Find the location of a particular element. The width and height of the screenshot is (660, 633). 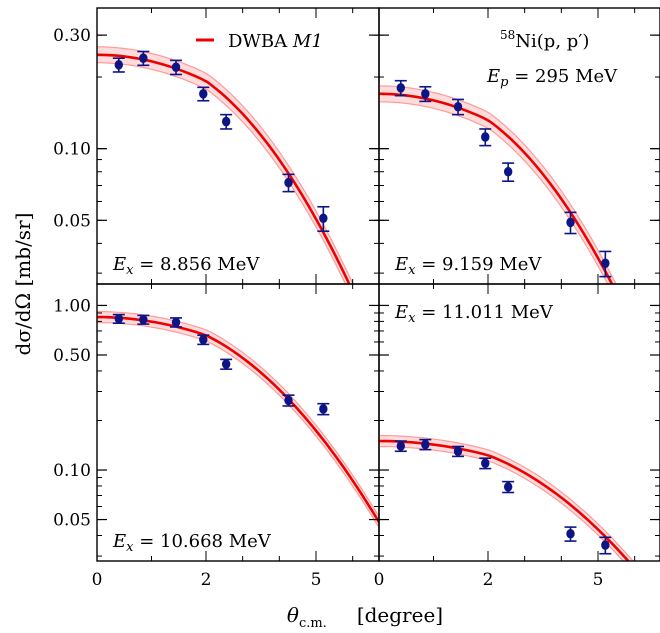

x-axis-title: θc.m. [degree] is located at coordinates (365, 617).